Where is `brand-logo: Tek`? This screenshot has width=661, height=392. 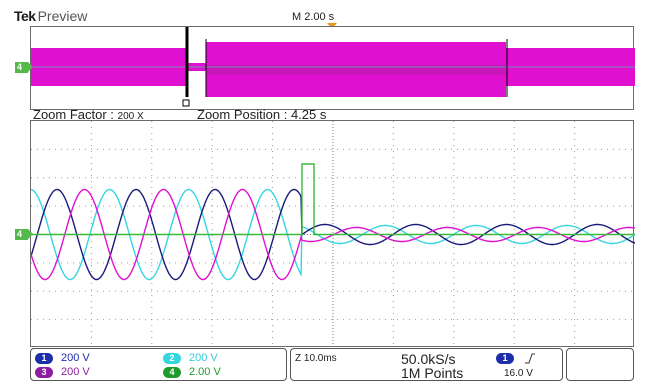 brand-logo: Tek is located at coordinates (25, 16).